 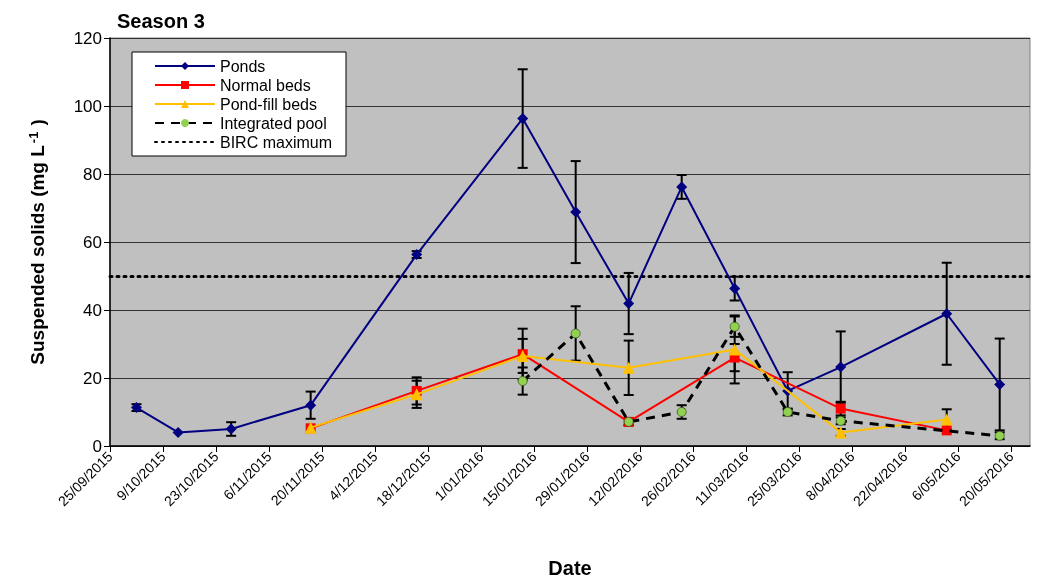 I want to click on y-tick-label: 20, so click(x=92, y=378).